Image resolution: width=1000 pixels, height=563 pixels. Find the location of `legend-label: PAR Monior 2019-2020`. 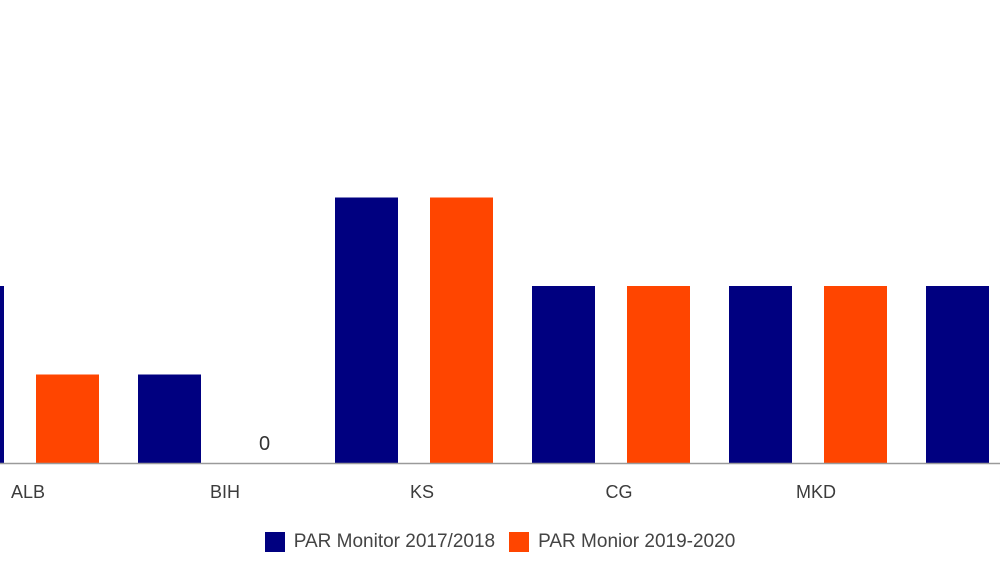

legend-label: PAR Monior 2019-2020 is located at coordinates (637, 541).